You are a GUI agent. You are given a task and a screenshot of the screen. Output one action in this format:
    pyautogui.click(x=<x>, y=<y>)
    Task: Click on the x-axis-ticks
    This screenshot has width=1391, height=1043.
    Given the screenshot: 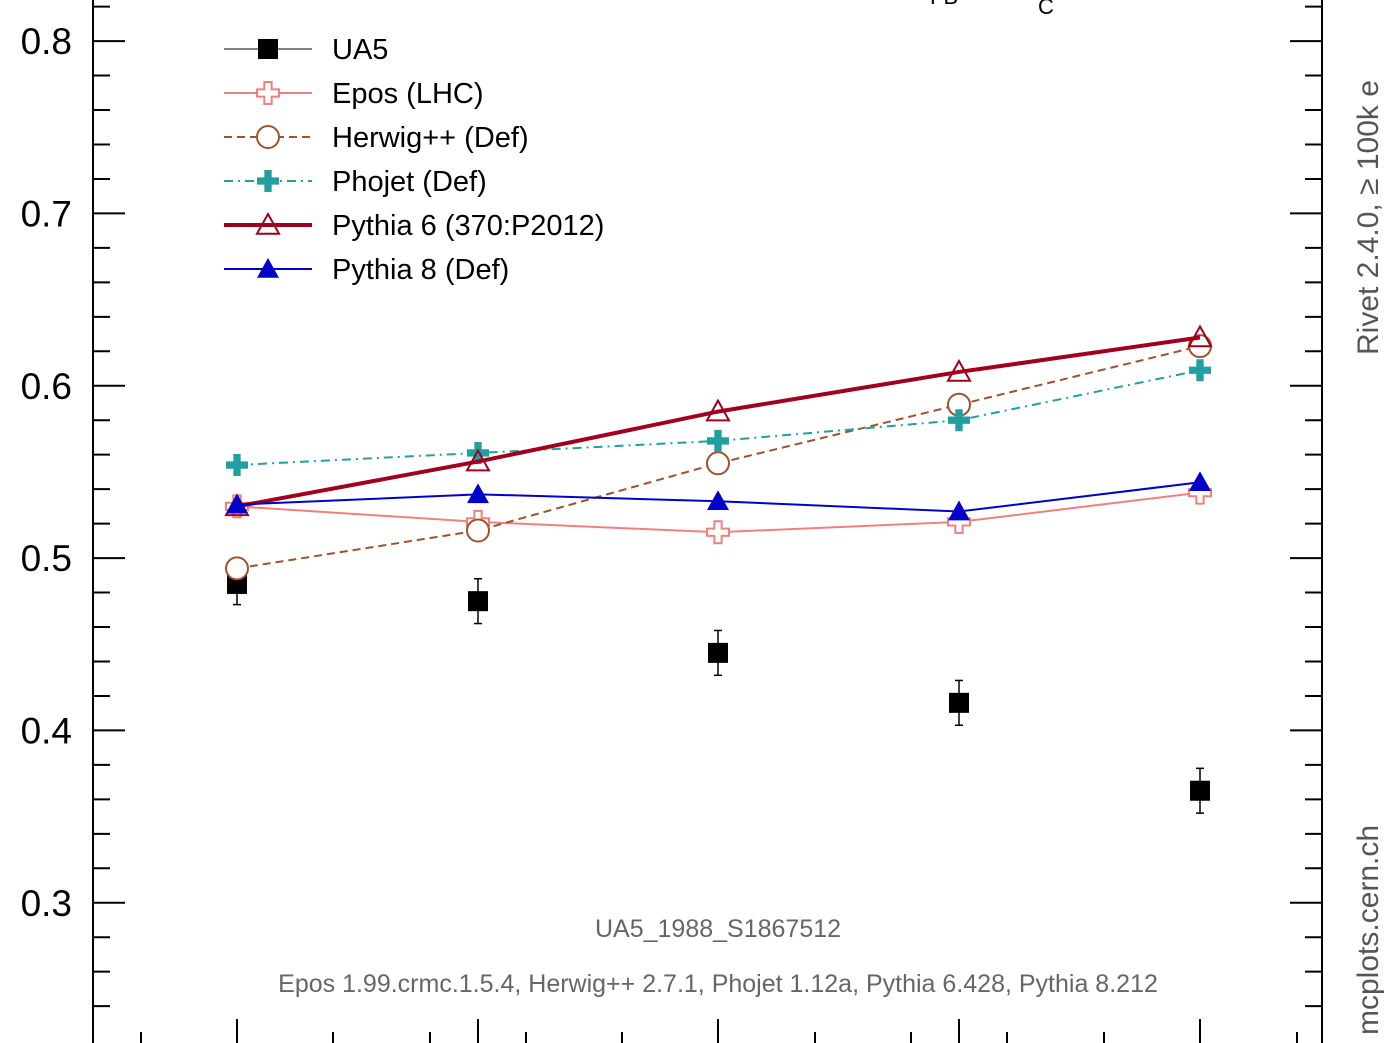 What is the action you would take?
    pyautogui.click(x=719, y=1031)
    